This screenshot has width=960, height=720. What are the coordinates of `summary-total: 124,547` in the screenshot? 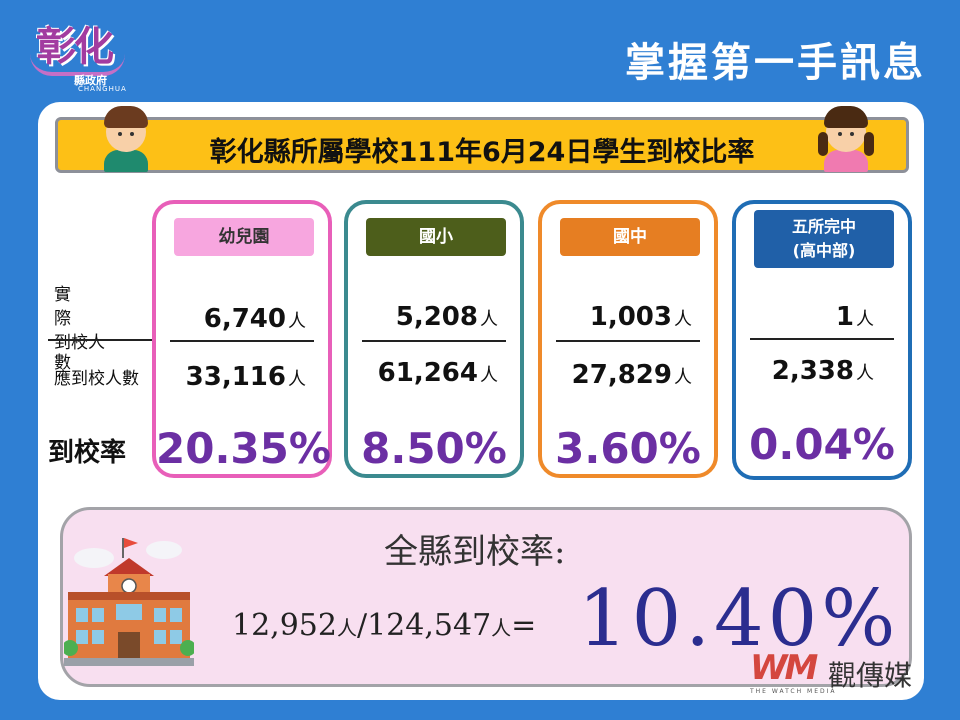 It's located at (429, 625).